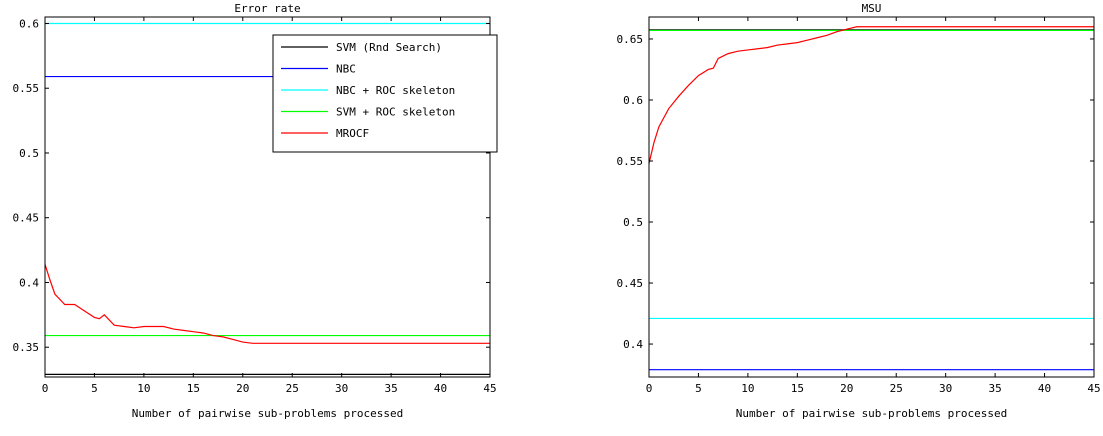  Describe the element at coordinates (633, 222) in the screenshot. I see `chart1-ytick-label: 0.5` at that location.